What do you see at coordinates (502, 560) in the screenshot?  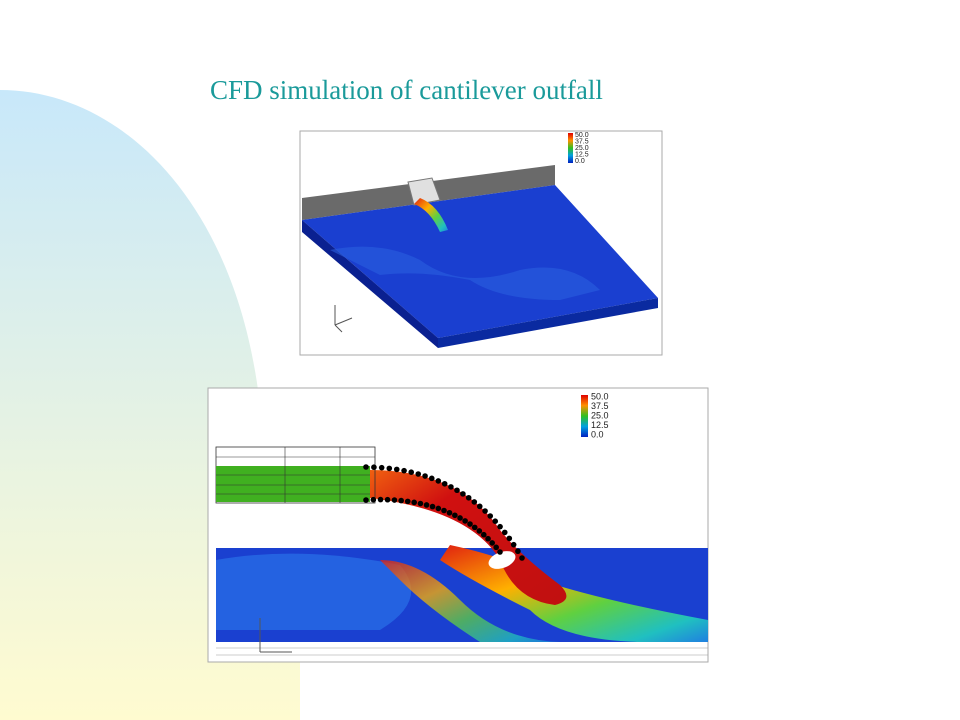 I see `air-pocket` at bounding box center [502, 560].